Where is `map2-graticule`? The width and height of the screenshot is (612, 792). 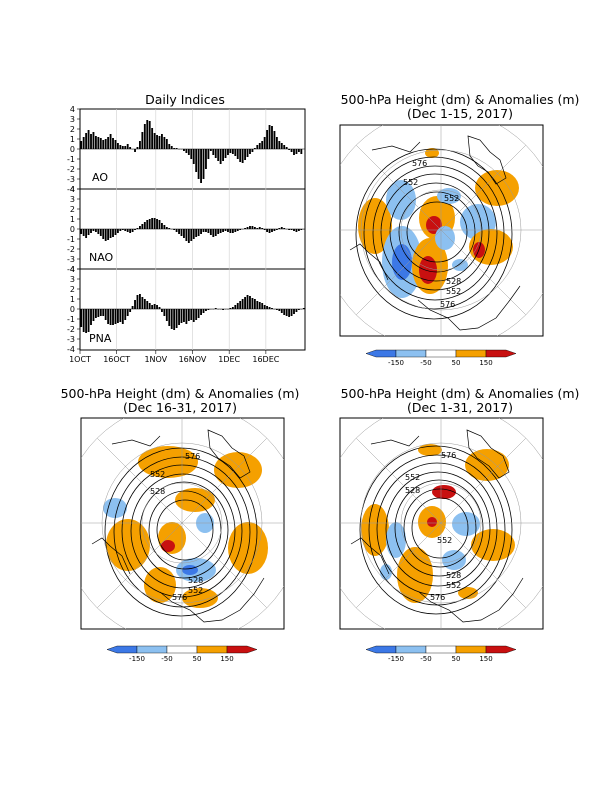
map2-graticule is located at coordinates (182, 523).